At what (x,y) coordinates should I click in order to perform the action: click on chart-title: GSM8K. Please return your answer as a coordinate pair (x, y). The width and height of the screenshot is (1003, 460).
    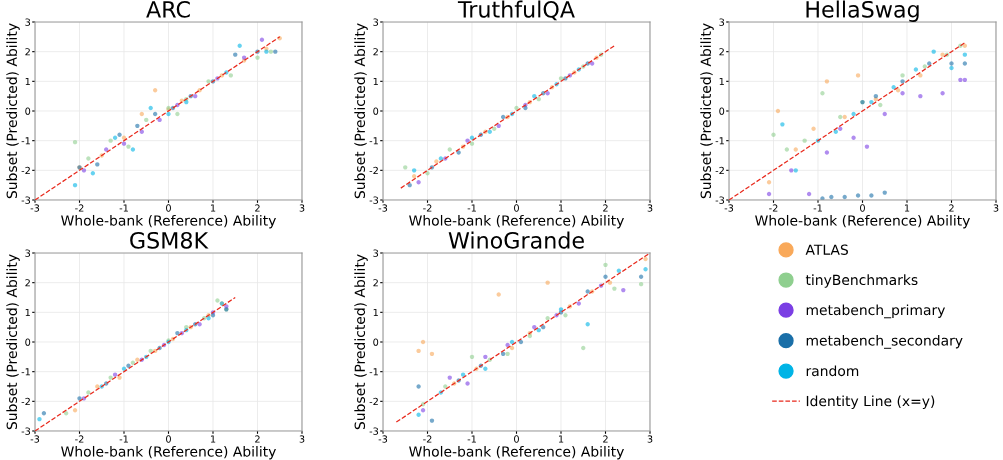
    Looking at the image, I should click on (169, 240).